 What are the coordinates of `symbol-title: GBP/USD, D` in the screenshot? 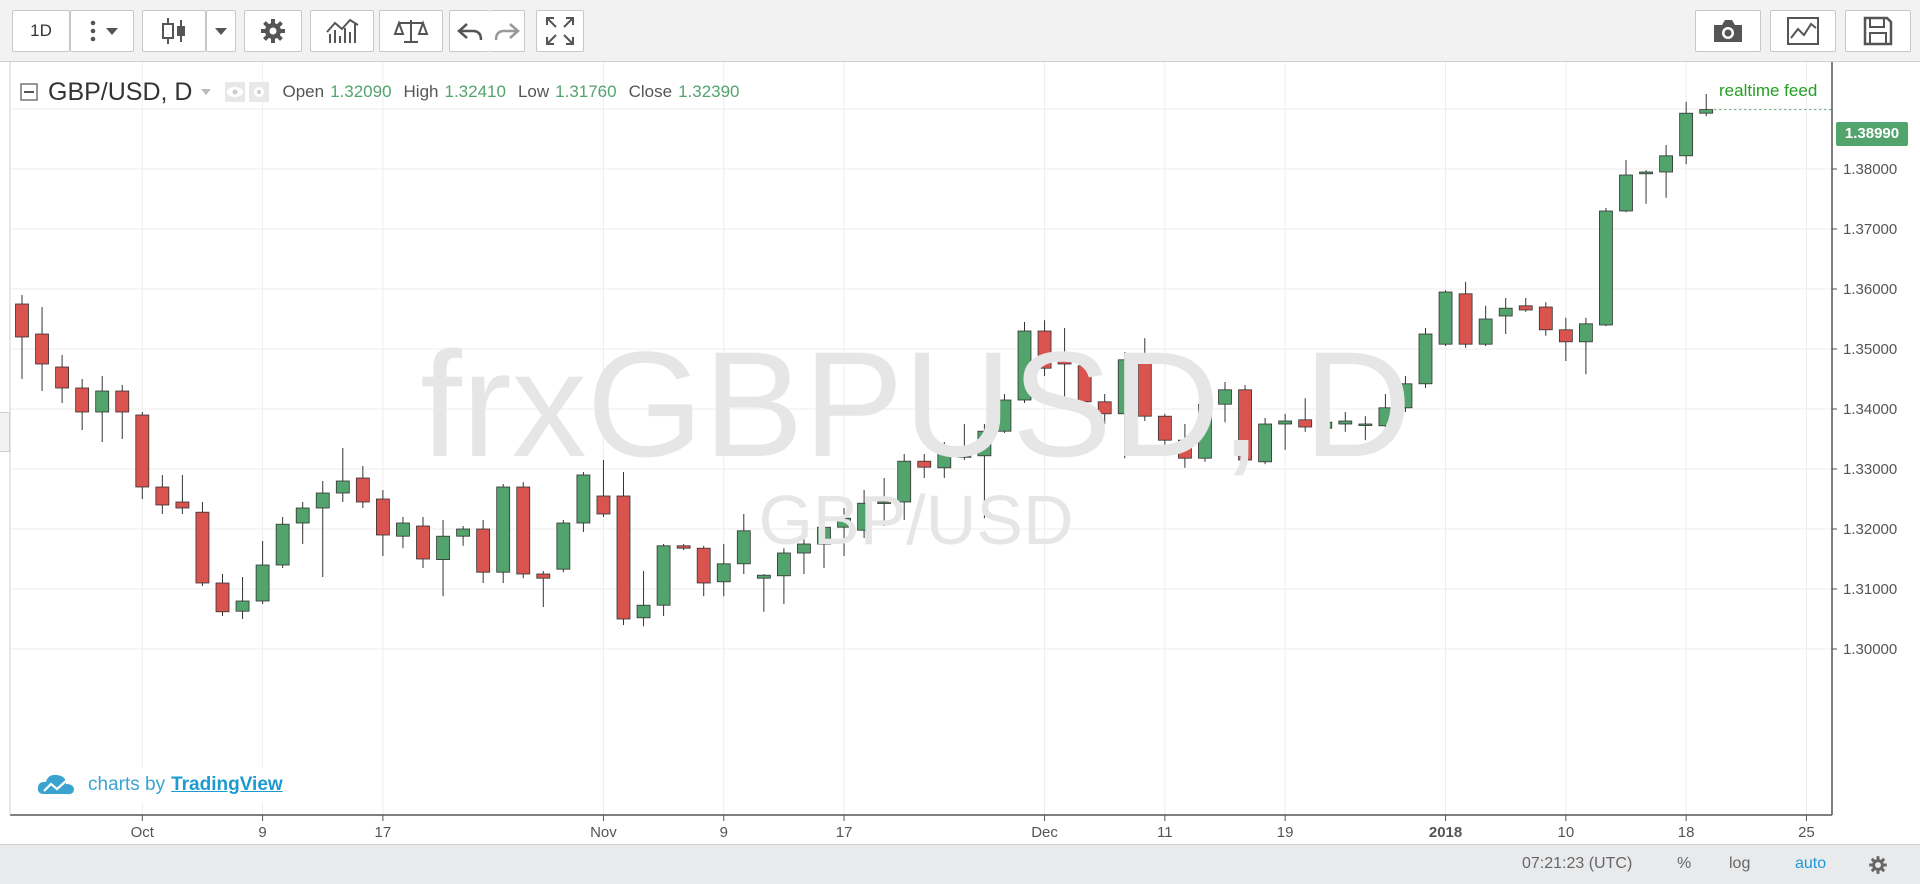 It's located at (120, 91).